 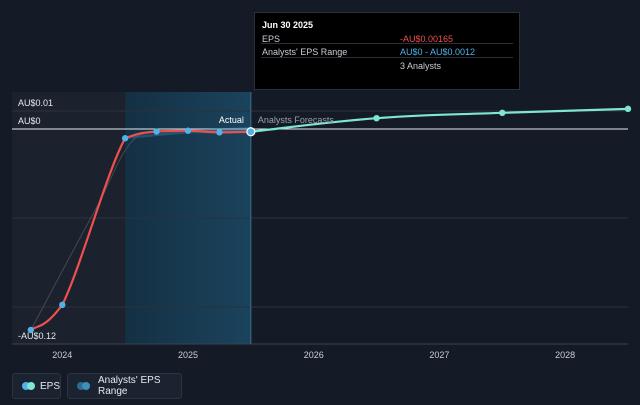 What do you see at coordinates (231, 120) in the screenshot?
I see `actual-region-label: Actual` at bounding box center [231, 120].